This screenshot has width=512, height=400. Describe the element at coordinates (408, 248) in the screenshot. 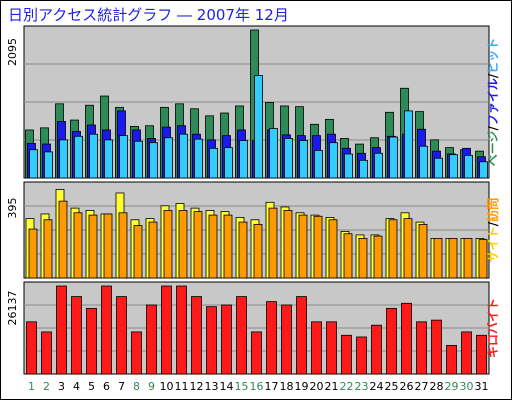

I see `bar-visits-訪問-day-26` at that location.